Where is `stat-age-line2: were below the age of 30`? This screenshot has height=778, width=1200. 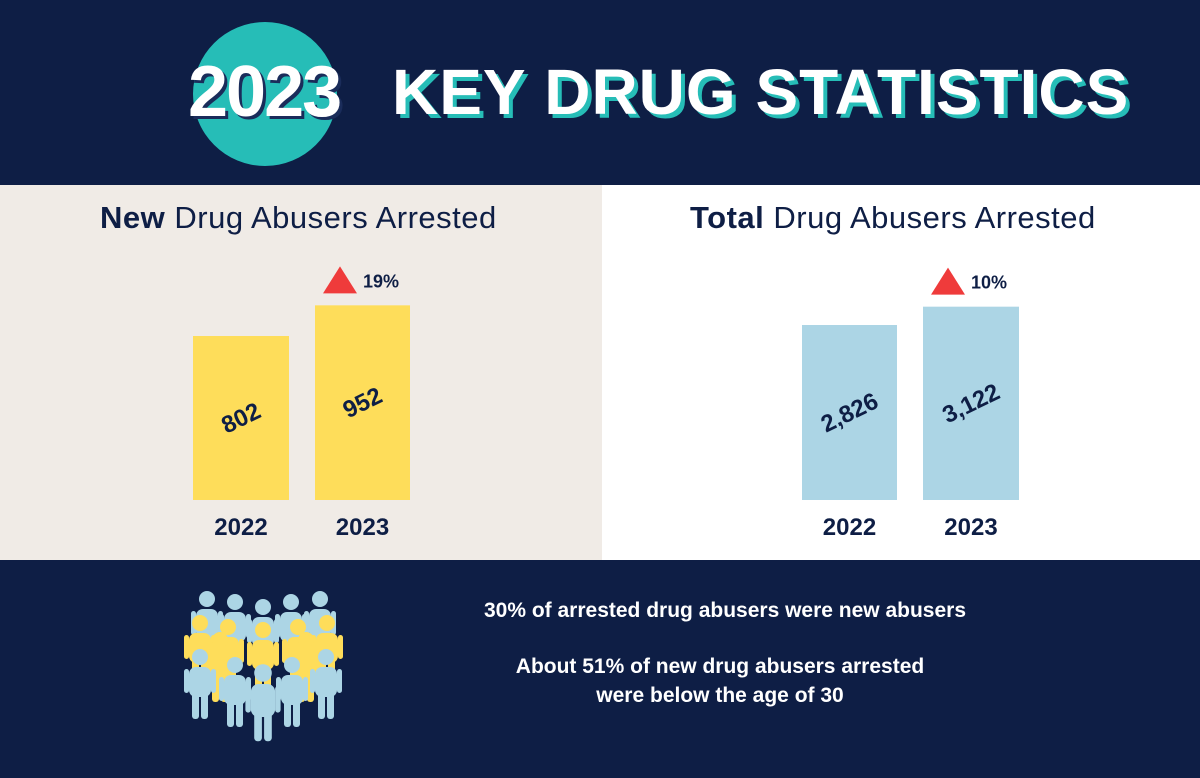 stat-age-line2: were below the age of 30 is located at coordinates (720, 695).